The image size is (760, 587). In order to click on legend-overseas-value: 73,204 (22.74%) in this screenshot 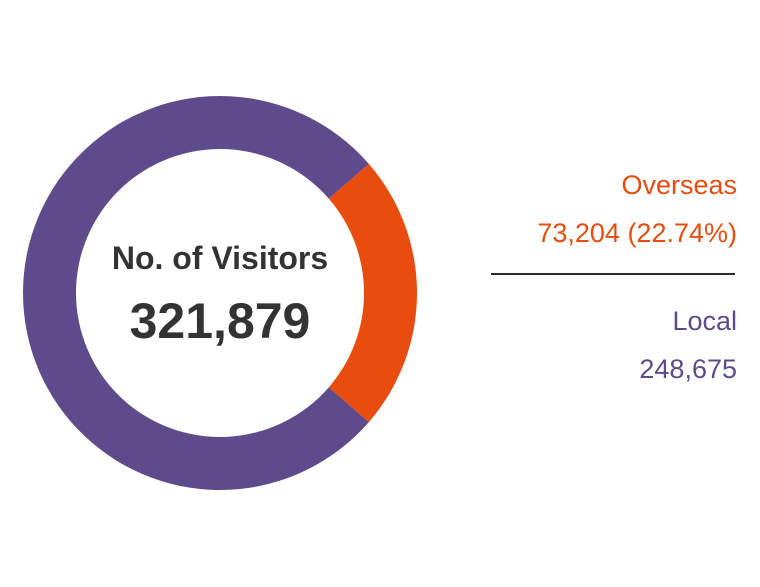, I will do `click(637, 233)`.